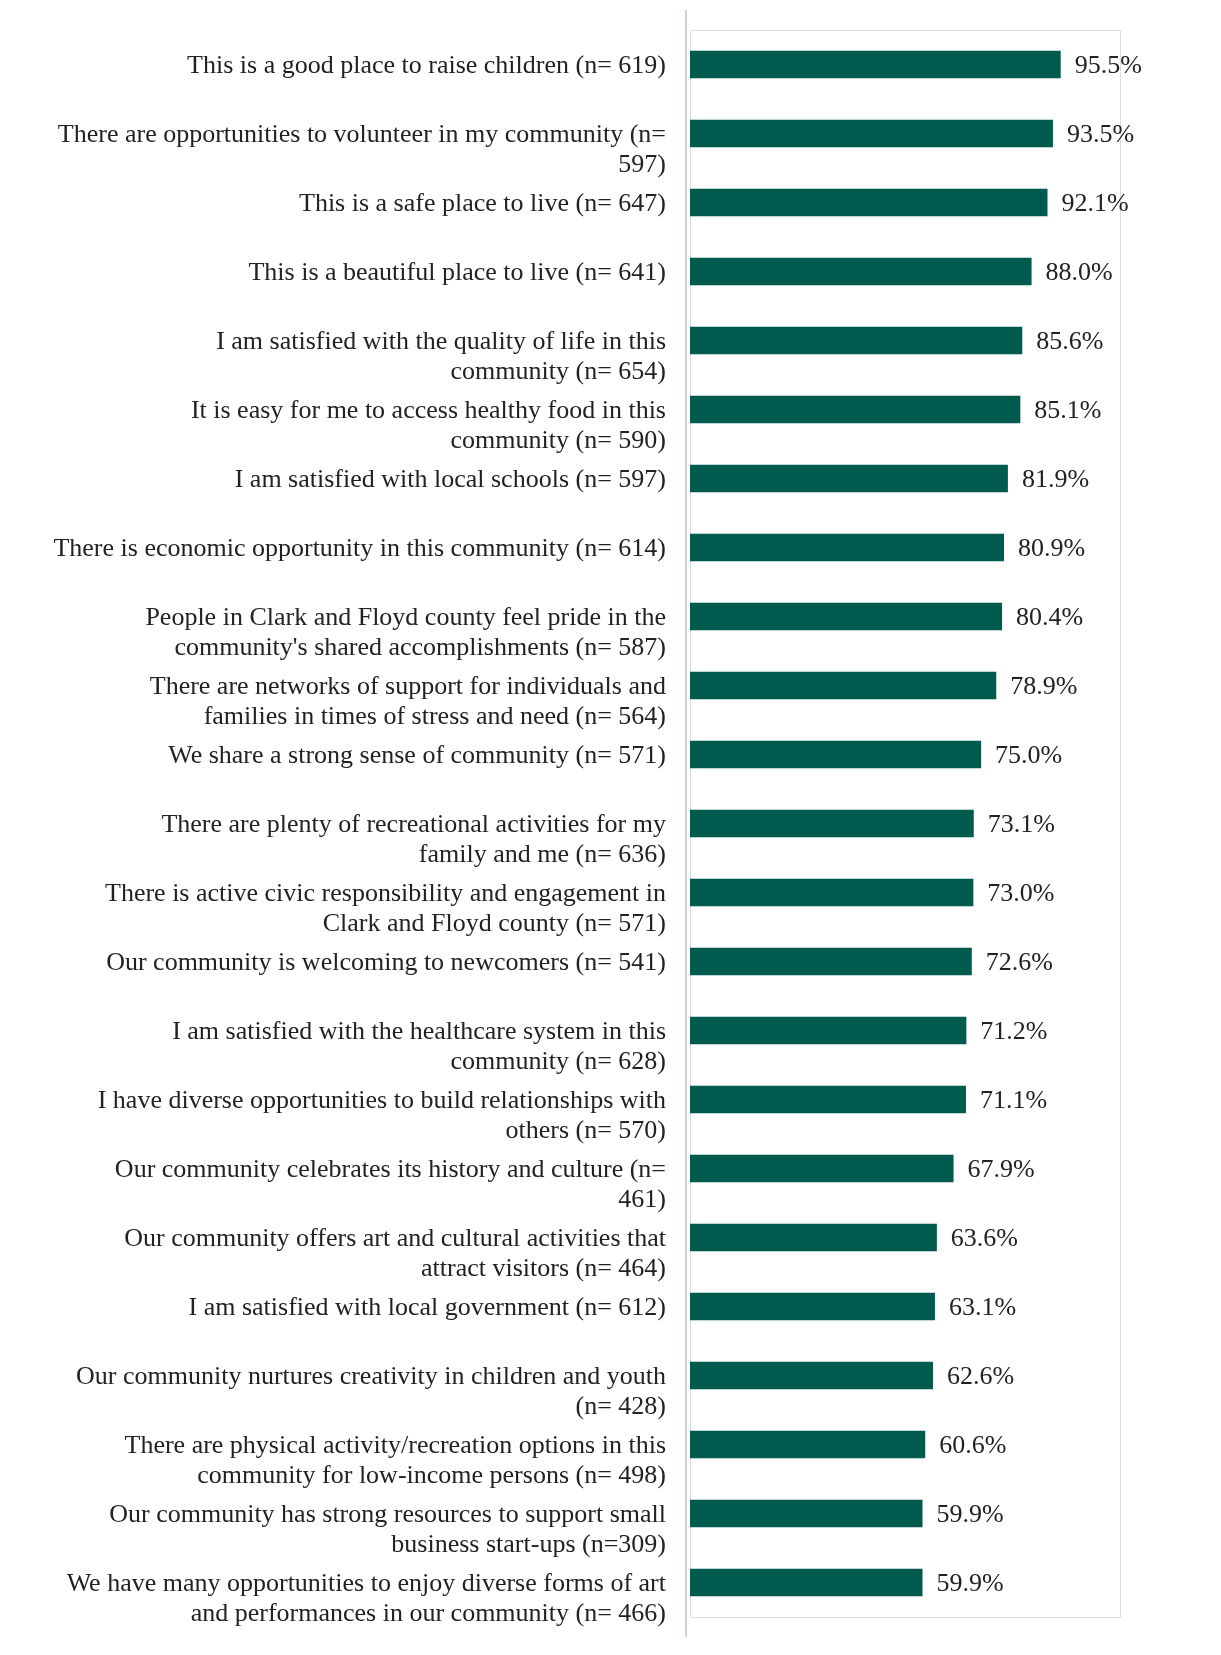  I want to click on y-tick-label: We share a strong sense of community (n= 571), so click(417, 754).